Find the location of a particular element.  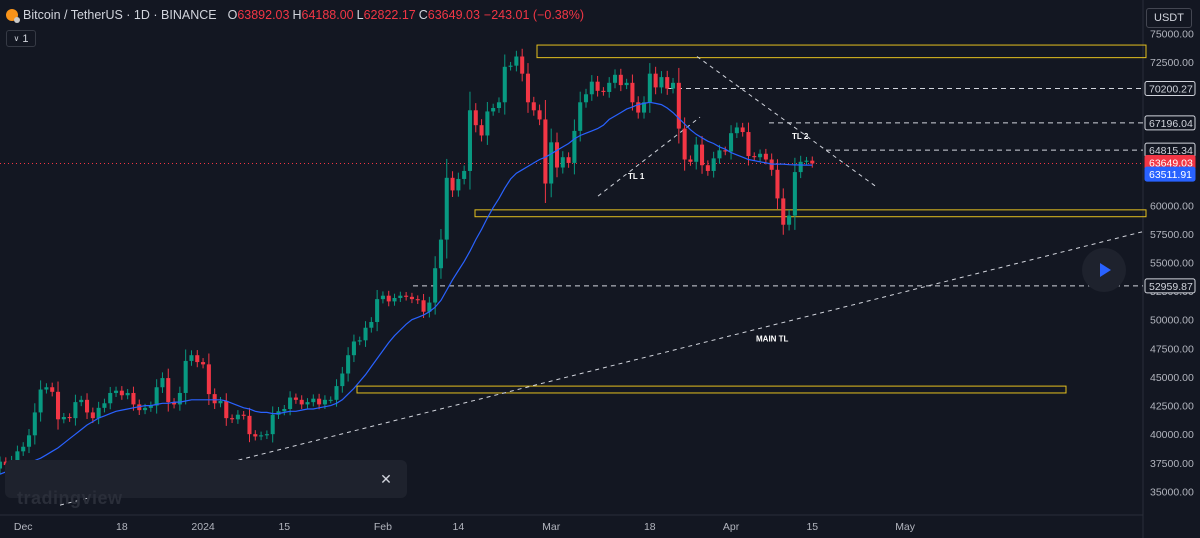

y-tick-label: 42500.00 is located at coordinates (1172, 407).